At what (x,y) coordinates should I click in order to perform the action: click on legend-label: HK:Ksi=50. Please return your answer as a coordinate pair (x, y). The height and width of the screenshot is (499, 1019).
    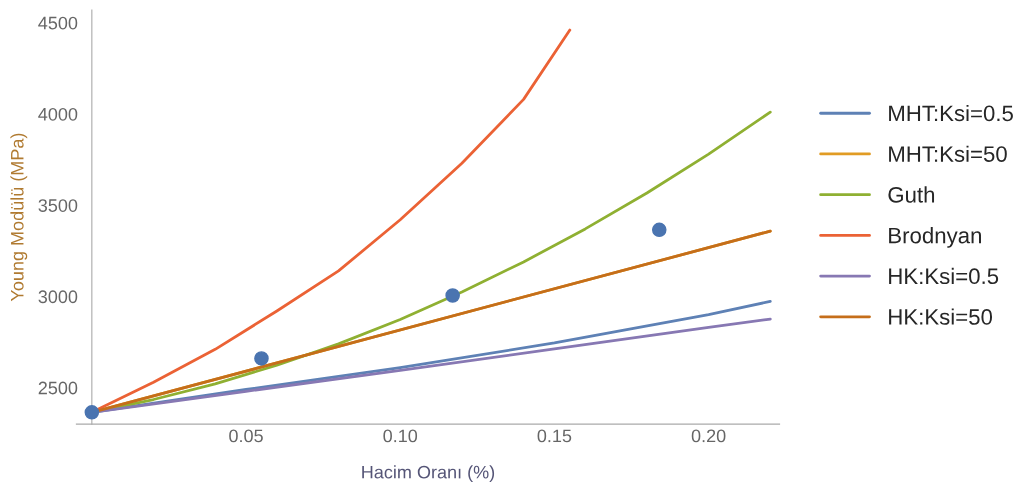
    Looking at the image, I should click on (941, 316).